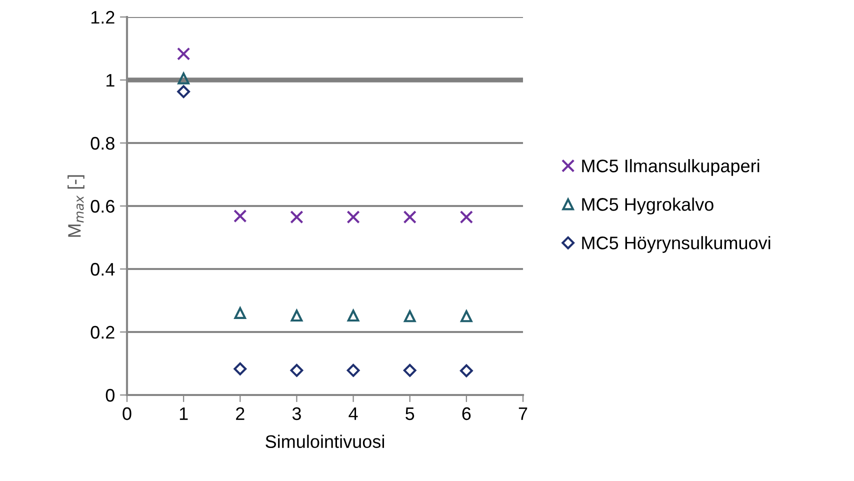 The width and height of the screenshot is (854, 481). What do you see at coordinates (466, 413) in the screenshot?
I see `x-tick-label: 6` at bounding box center [466, 413].